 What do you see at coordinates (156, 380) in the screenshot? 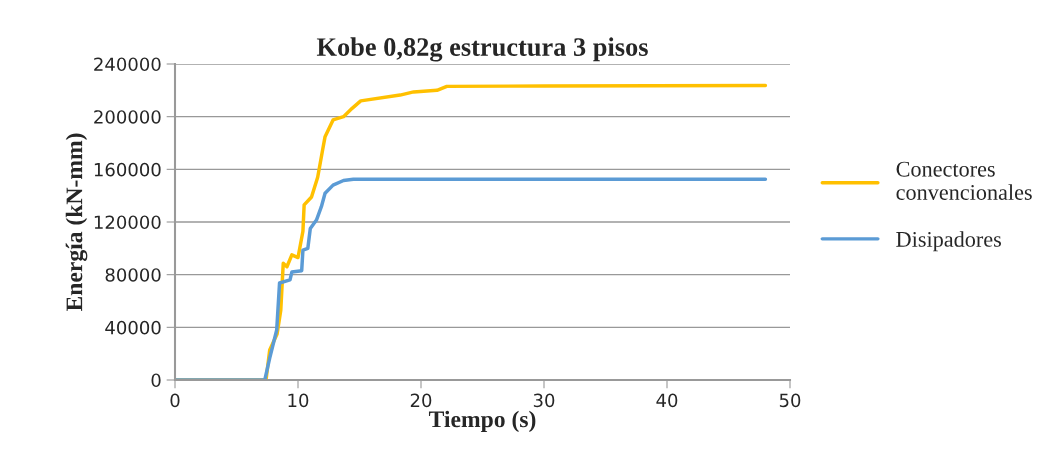
I see `y-tick-label: 0` at bounding box center [156, 380].